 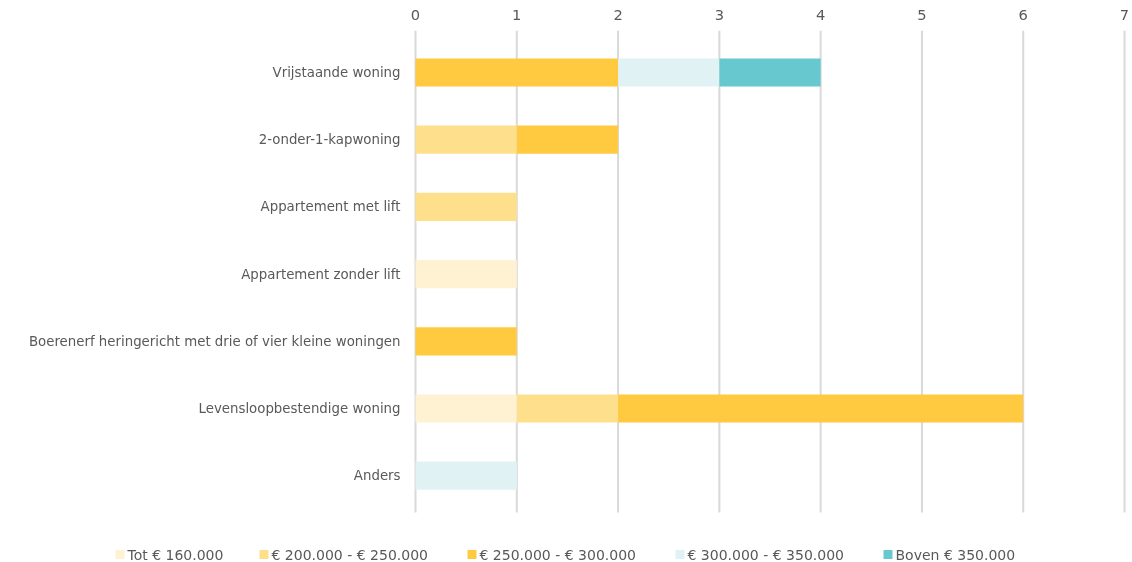 I want to click on x-tick-label: 6, so click(x=1023, y=14).